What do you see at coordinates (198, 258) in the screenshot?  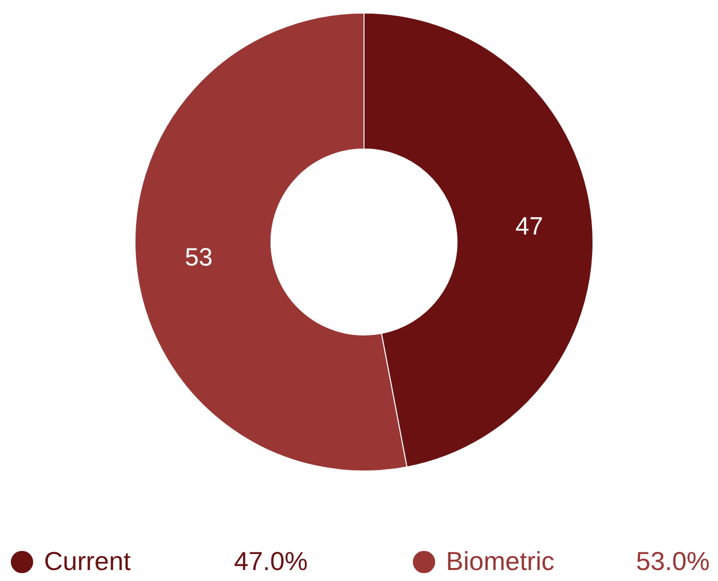 I see `data-label: 53` at bounding box center [198, 258].